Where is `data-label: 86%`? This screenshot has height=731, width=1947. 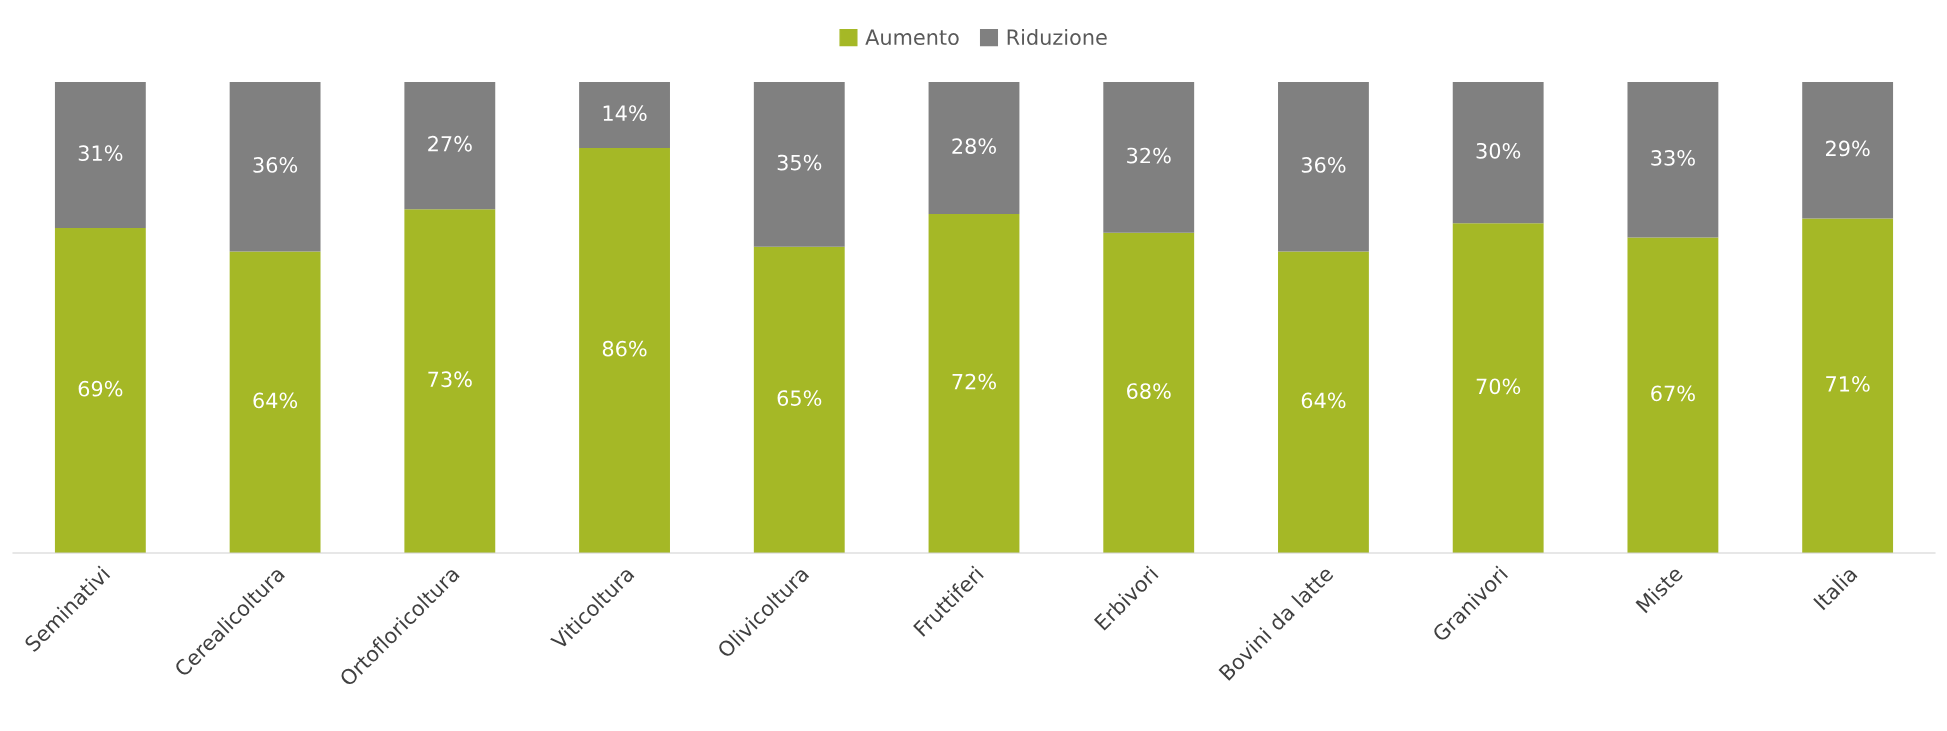 data-label: 86% is located at coordinates (624, 348).